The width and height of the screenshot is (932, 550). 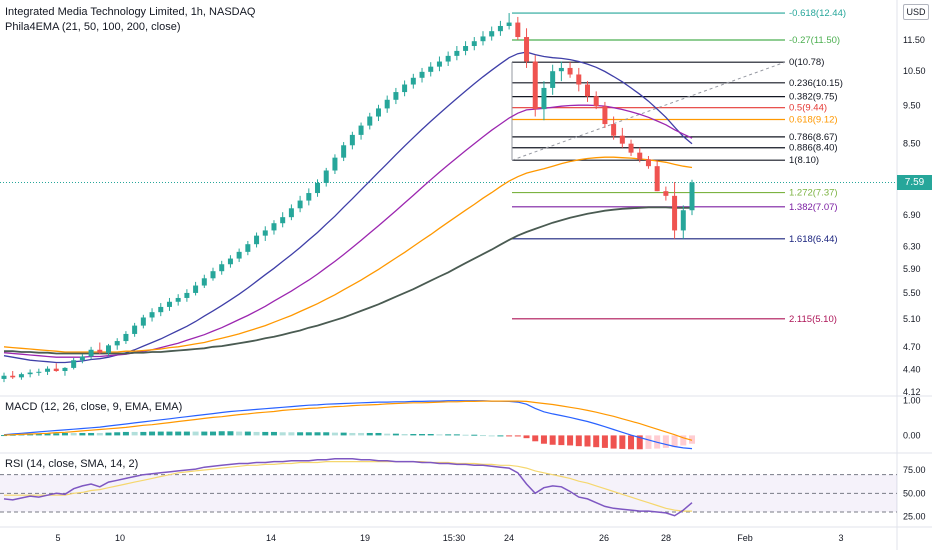 I want to click on price-tick-label: 4.12, so click(x=912, y=392).